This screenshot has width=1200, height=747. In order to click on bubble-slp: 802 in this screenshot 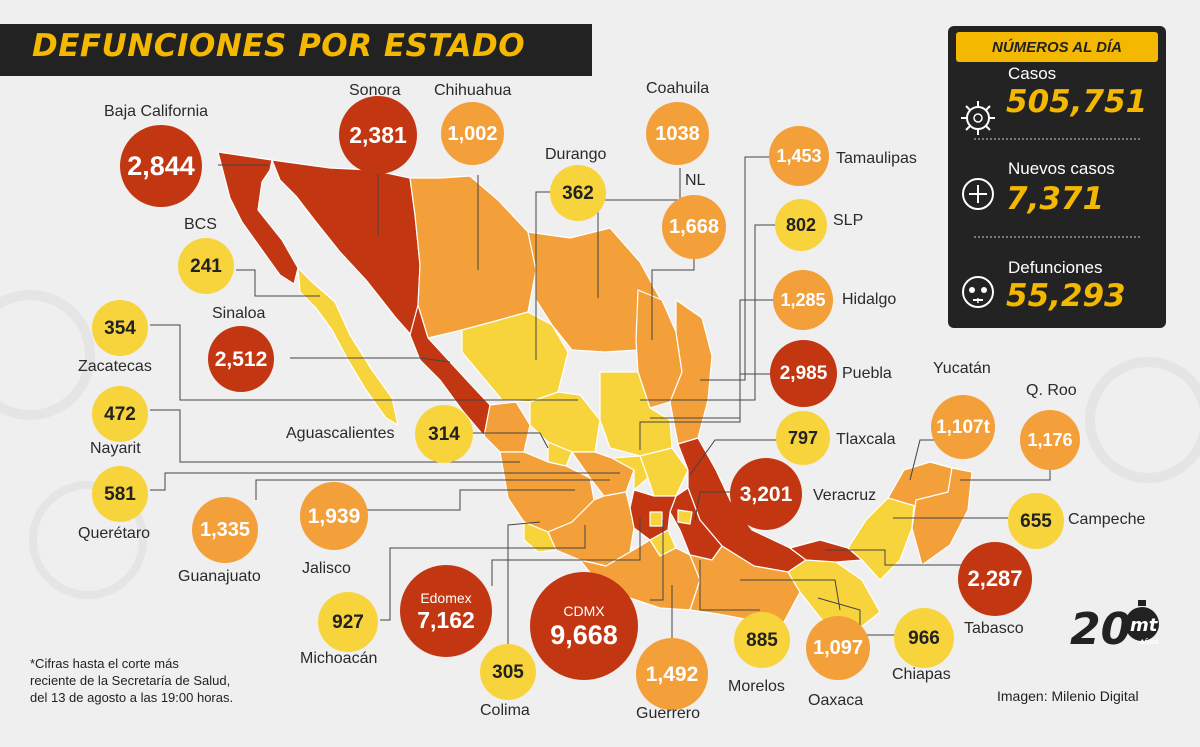, I will do `click(801, 225)`.